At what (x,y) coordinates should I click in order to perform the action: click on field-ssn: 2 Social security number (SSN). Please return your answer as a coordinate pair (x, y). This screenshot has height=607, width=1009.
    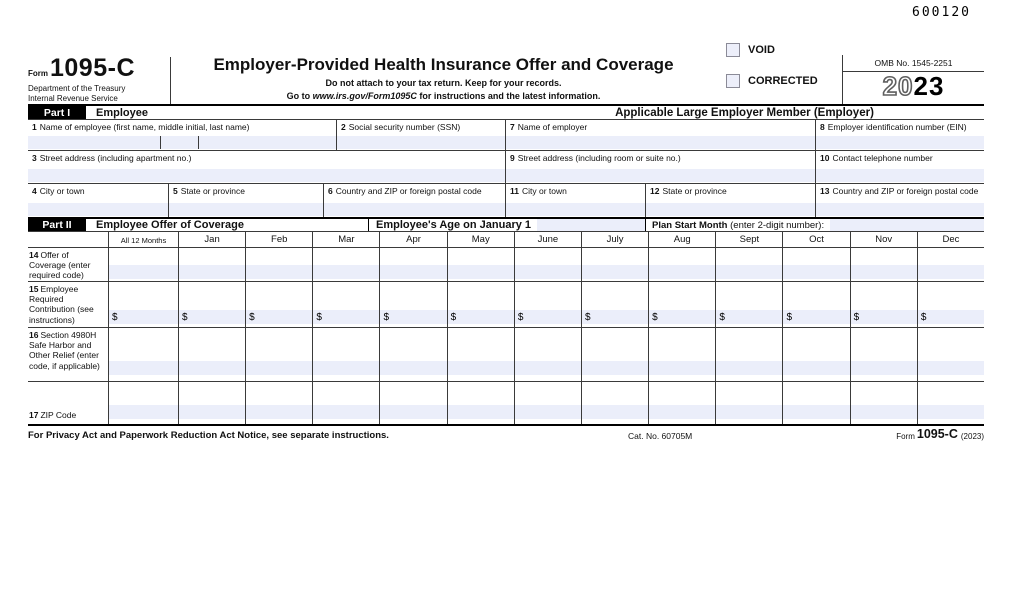
    Looking at the image, I should click on (420, 135).